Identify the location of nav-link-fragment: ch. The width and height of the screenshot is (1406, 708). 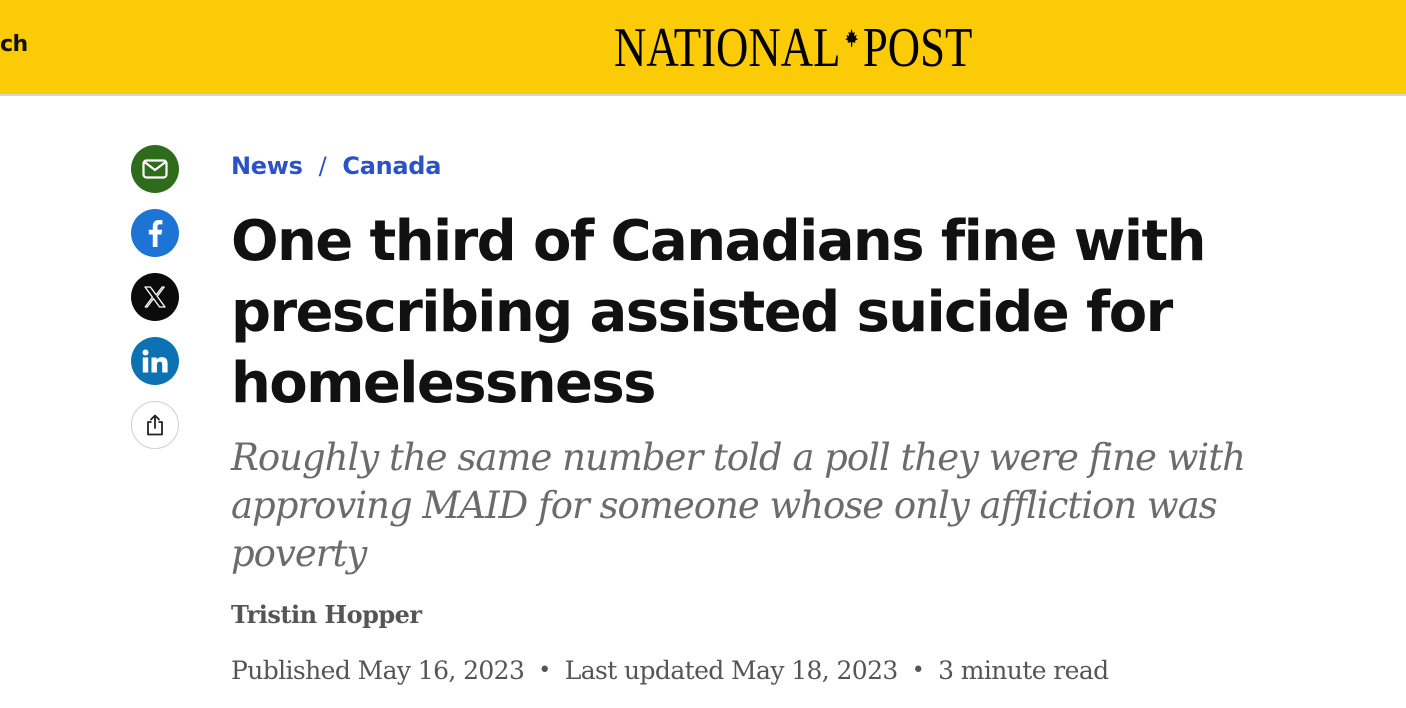
(14, 44).